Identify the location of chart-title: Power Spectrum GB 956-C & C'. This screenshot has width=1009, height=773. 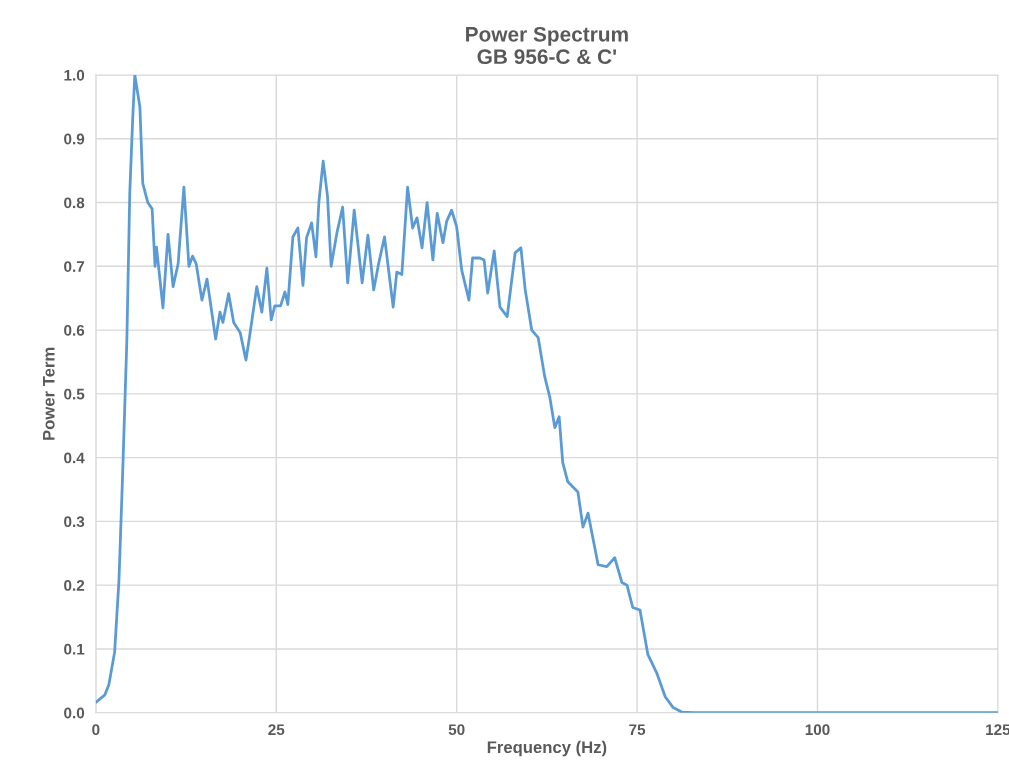
(547, 45).